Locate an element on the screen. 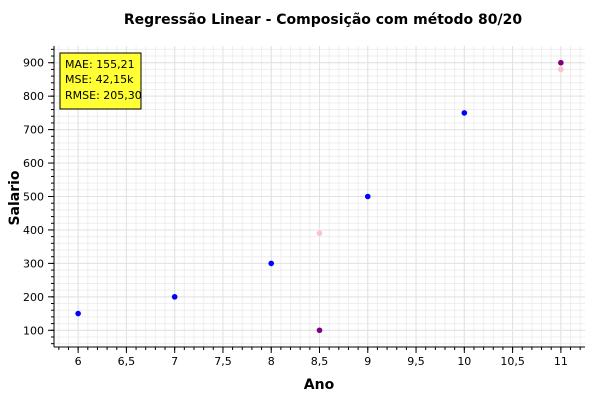 This screenshot has height=400, width=600. metrics-mse: MSE: 42,15k is located at coordinates (99, 79).